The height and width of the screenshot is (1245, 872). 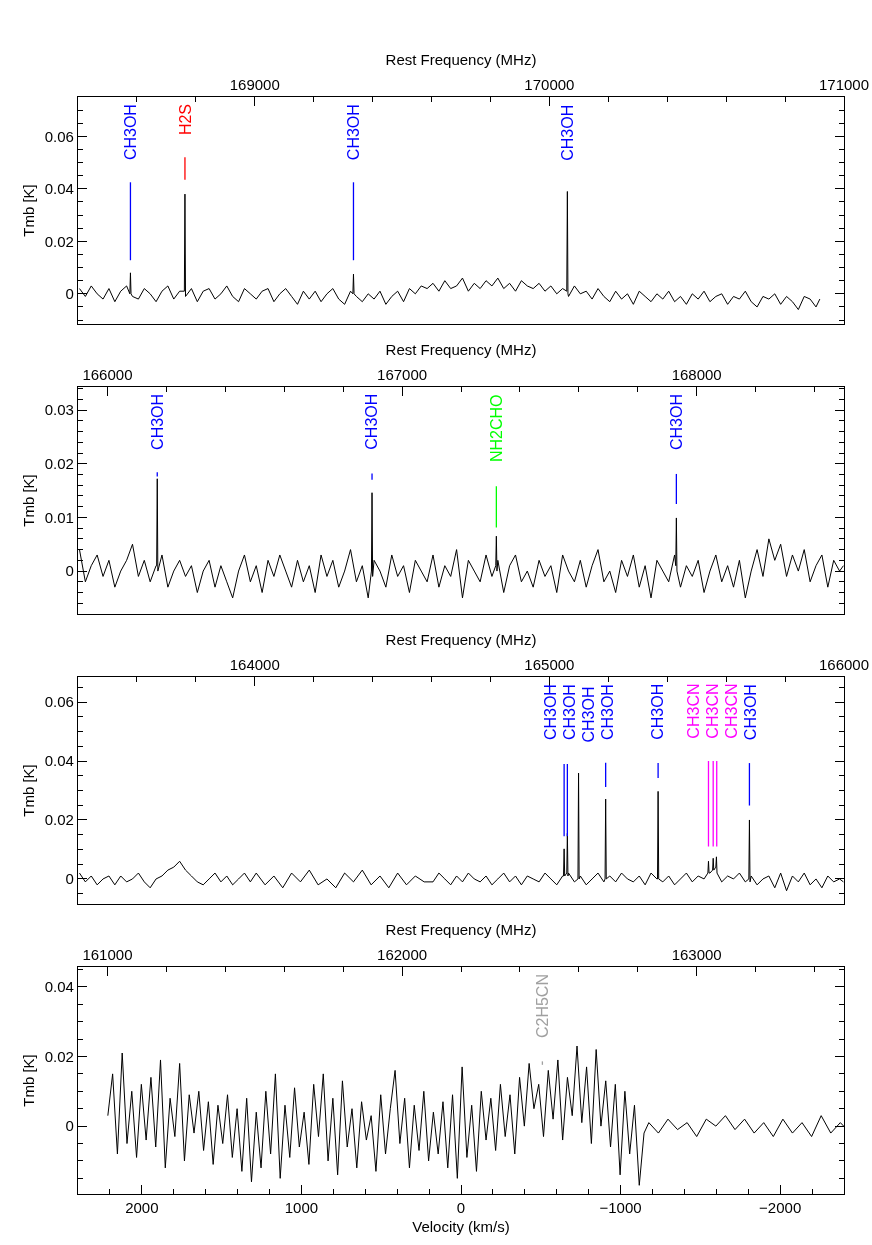 What do you see at coordinates (620, 1208) in the screenshot?
I see `x-tick-label: −1000` at bounding box center [620, 1208].